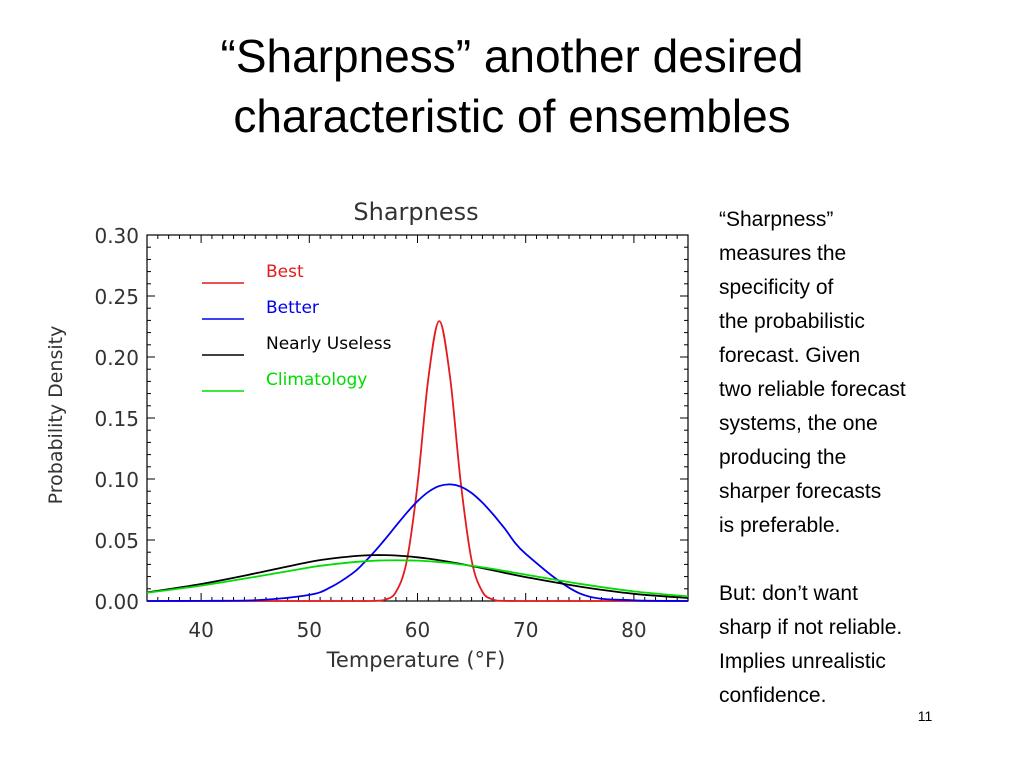 This screenshot has width=1024, height=768. Describe the element at coordinates (292, 308) in the screenshot. I see `legend-label: Better` at that location.